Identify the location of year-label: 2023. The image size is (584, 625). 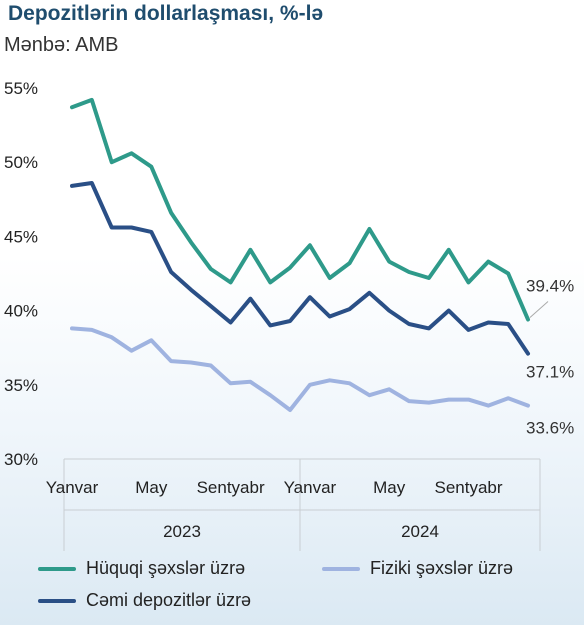
(182, 531).